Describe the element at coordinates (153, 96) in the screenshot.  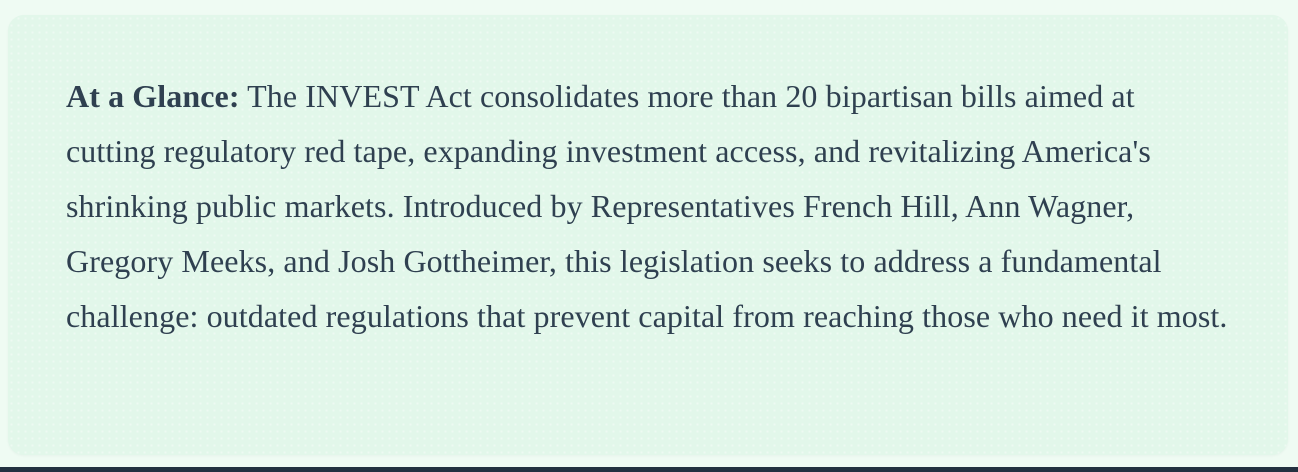
I see `callout-label: At a Glance:` at that location.